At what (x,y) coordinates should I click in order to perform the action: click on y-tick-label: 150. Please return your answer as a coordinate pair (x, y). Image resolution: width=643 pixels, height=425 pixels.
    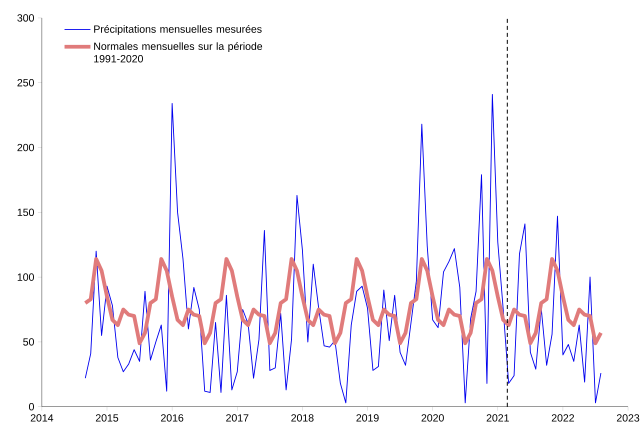
    Looking at the image, I should click on (26, 212).